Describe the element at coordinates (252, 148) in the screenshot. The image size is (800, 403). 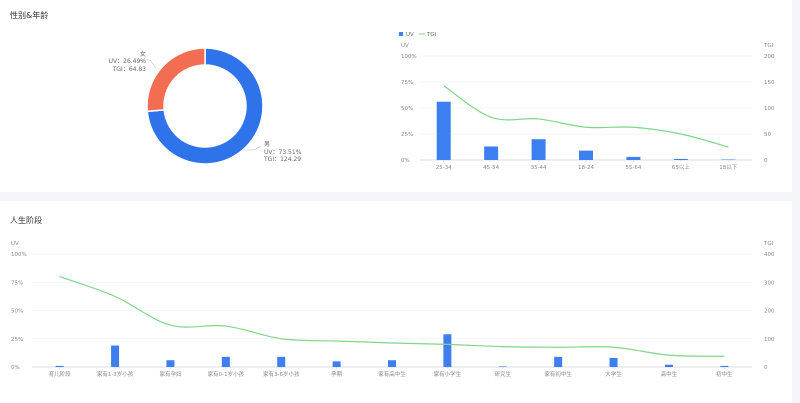
I see `male-leader-line` at that location.